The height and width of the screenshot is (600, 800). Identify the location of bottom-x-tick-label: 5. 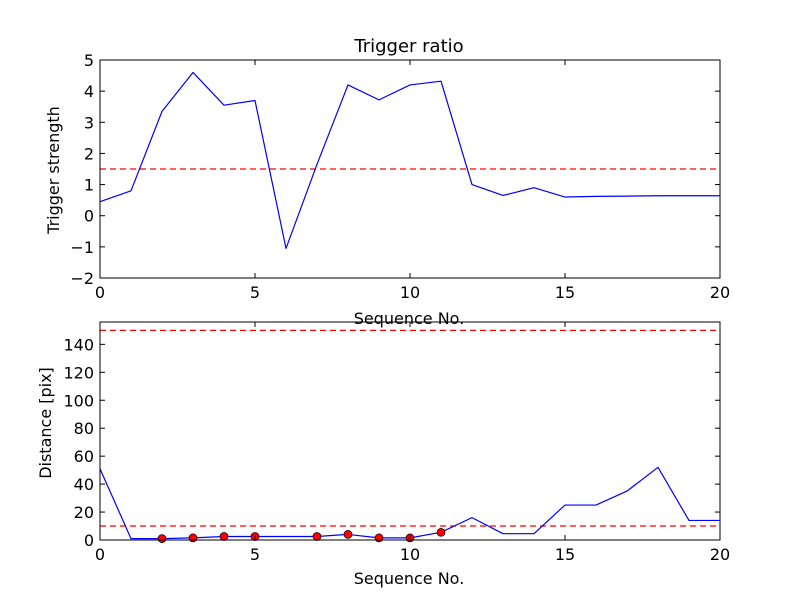
(255, 554).